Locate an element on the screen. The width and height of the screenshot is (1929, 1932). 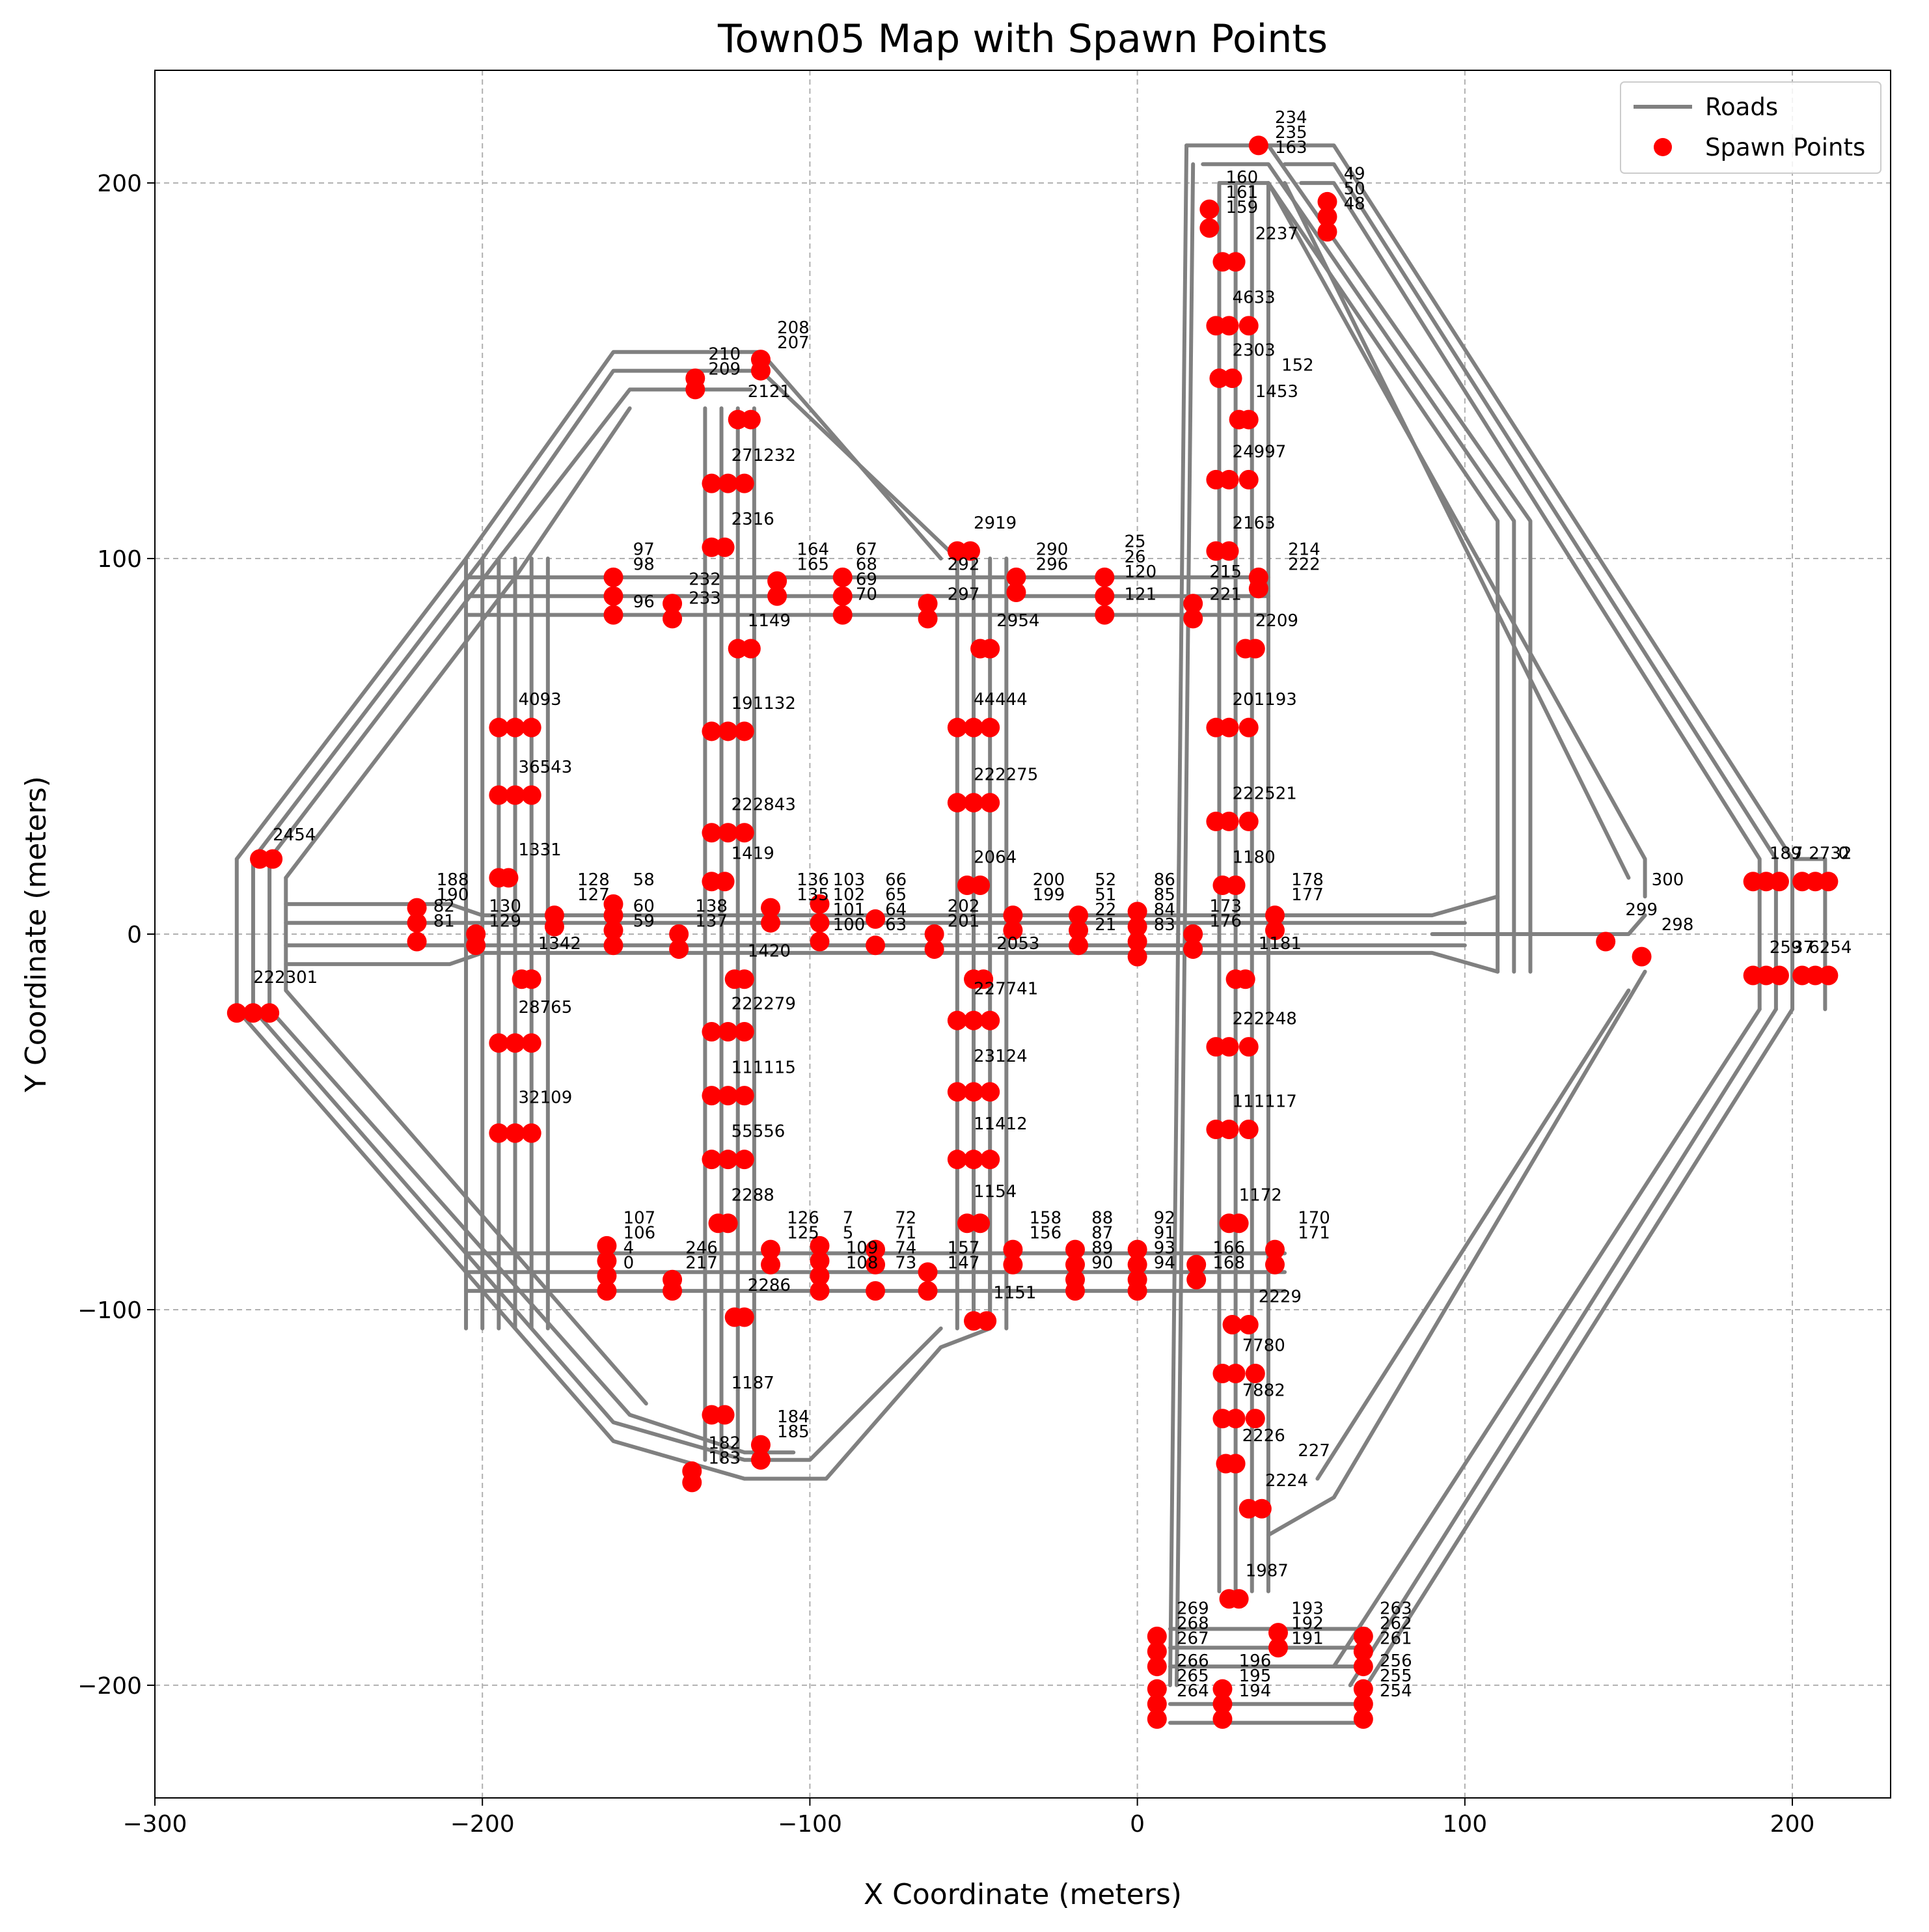
spawn-point-label: 214 is located at coordinates (1304, 549).